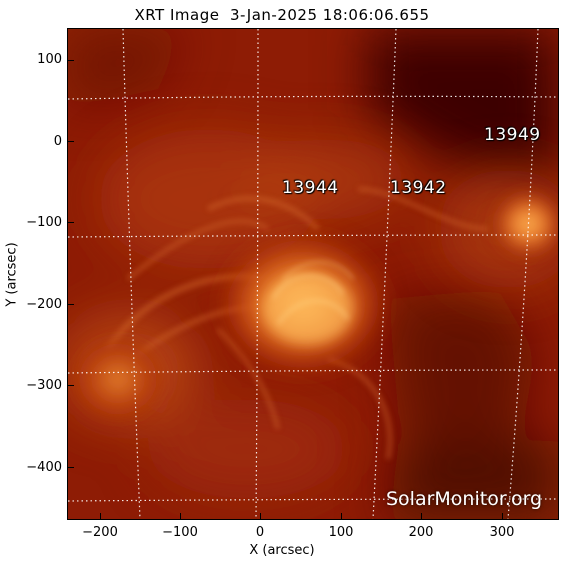 This screenshot has height=564, width=564. Describe the element at coordinates (118, 379) in the screenshot. I see `bright-patch-left` at that location.